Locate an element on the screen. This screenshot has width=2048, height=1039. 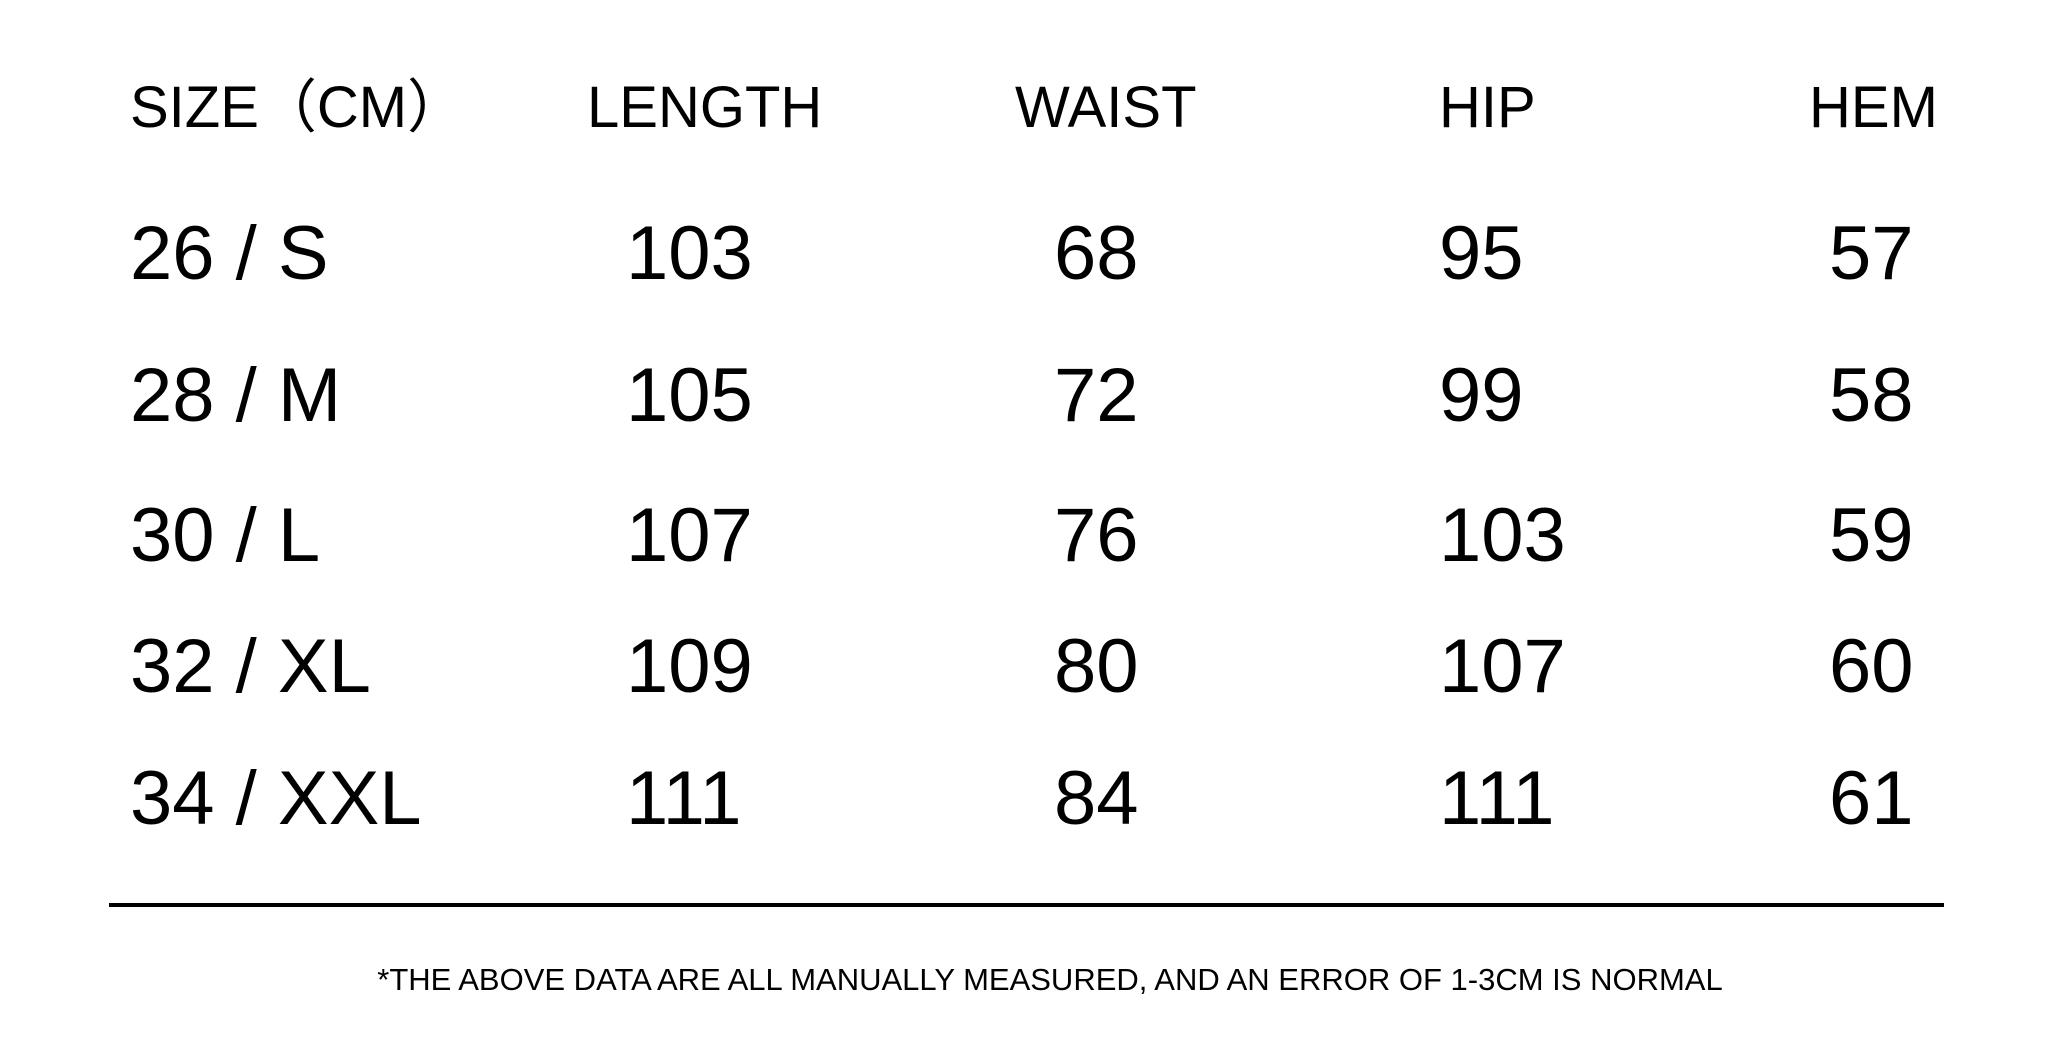
cell-waist: 80 is located at coordinates (1096, 666).